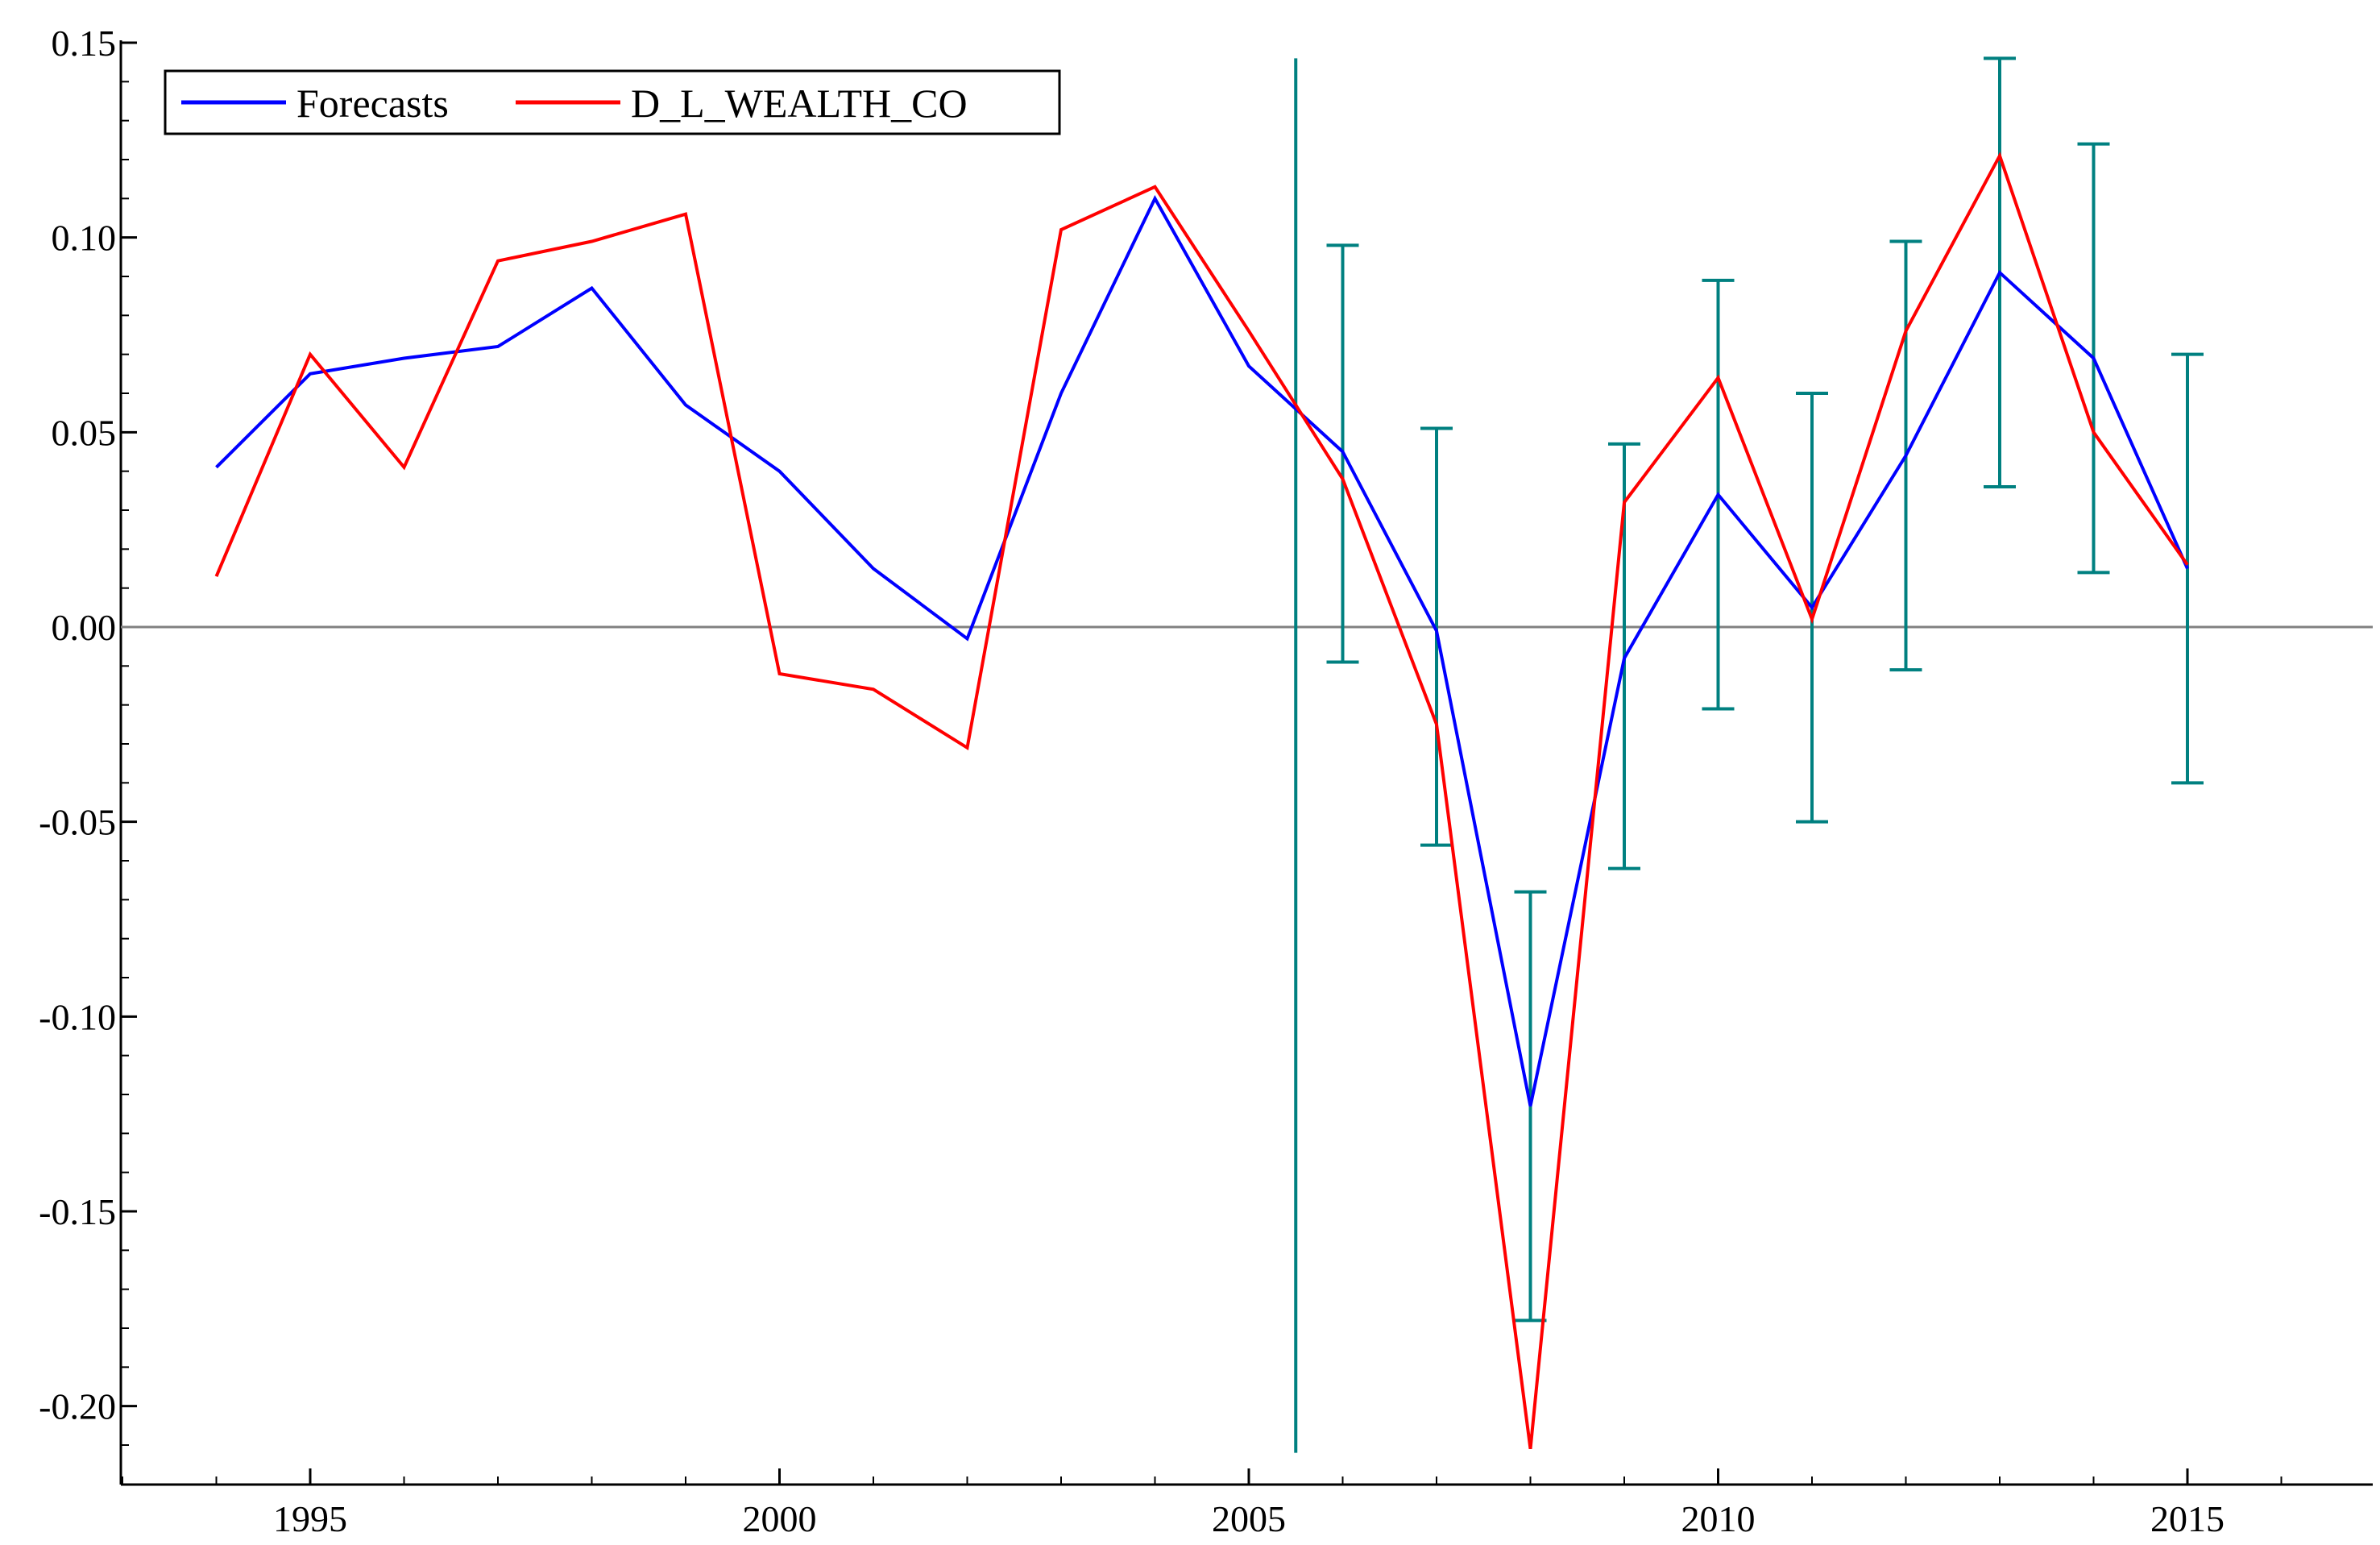 This screenshot has width=2380, height=1545. Describe the element at coordinates (1719, 1518) in the screenshot. I see `x-tick-label: 2010` at that location.